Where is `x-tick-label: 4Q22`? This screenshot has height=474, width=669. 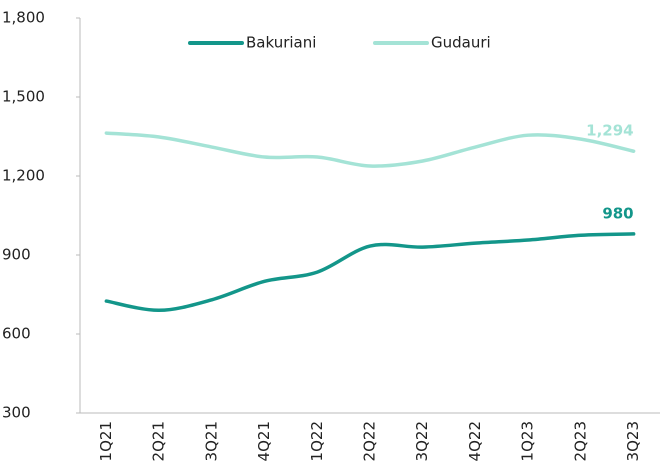 x-tick-label: 4Q22 is located at coordinates (475, 441).